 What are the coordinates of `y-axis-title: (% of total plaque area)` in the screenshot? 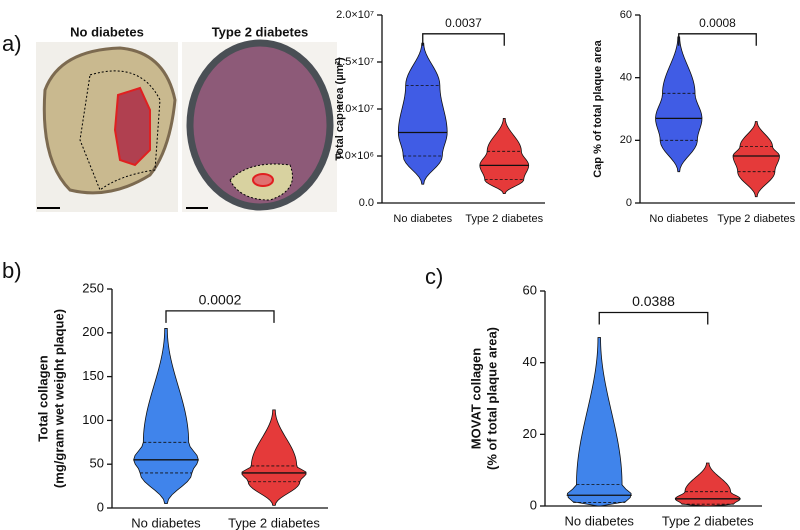 It's located at (491, 398).